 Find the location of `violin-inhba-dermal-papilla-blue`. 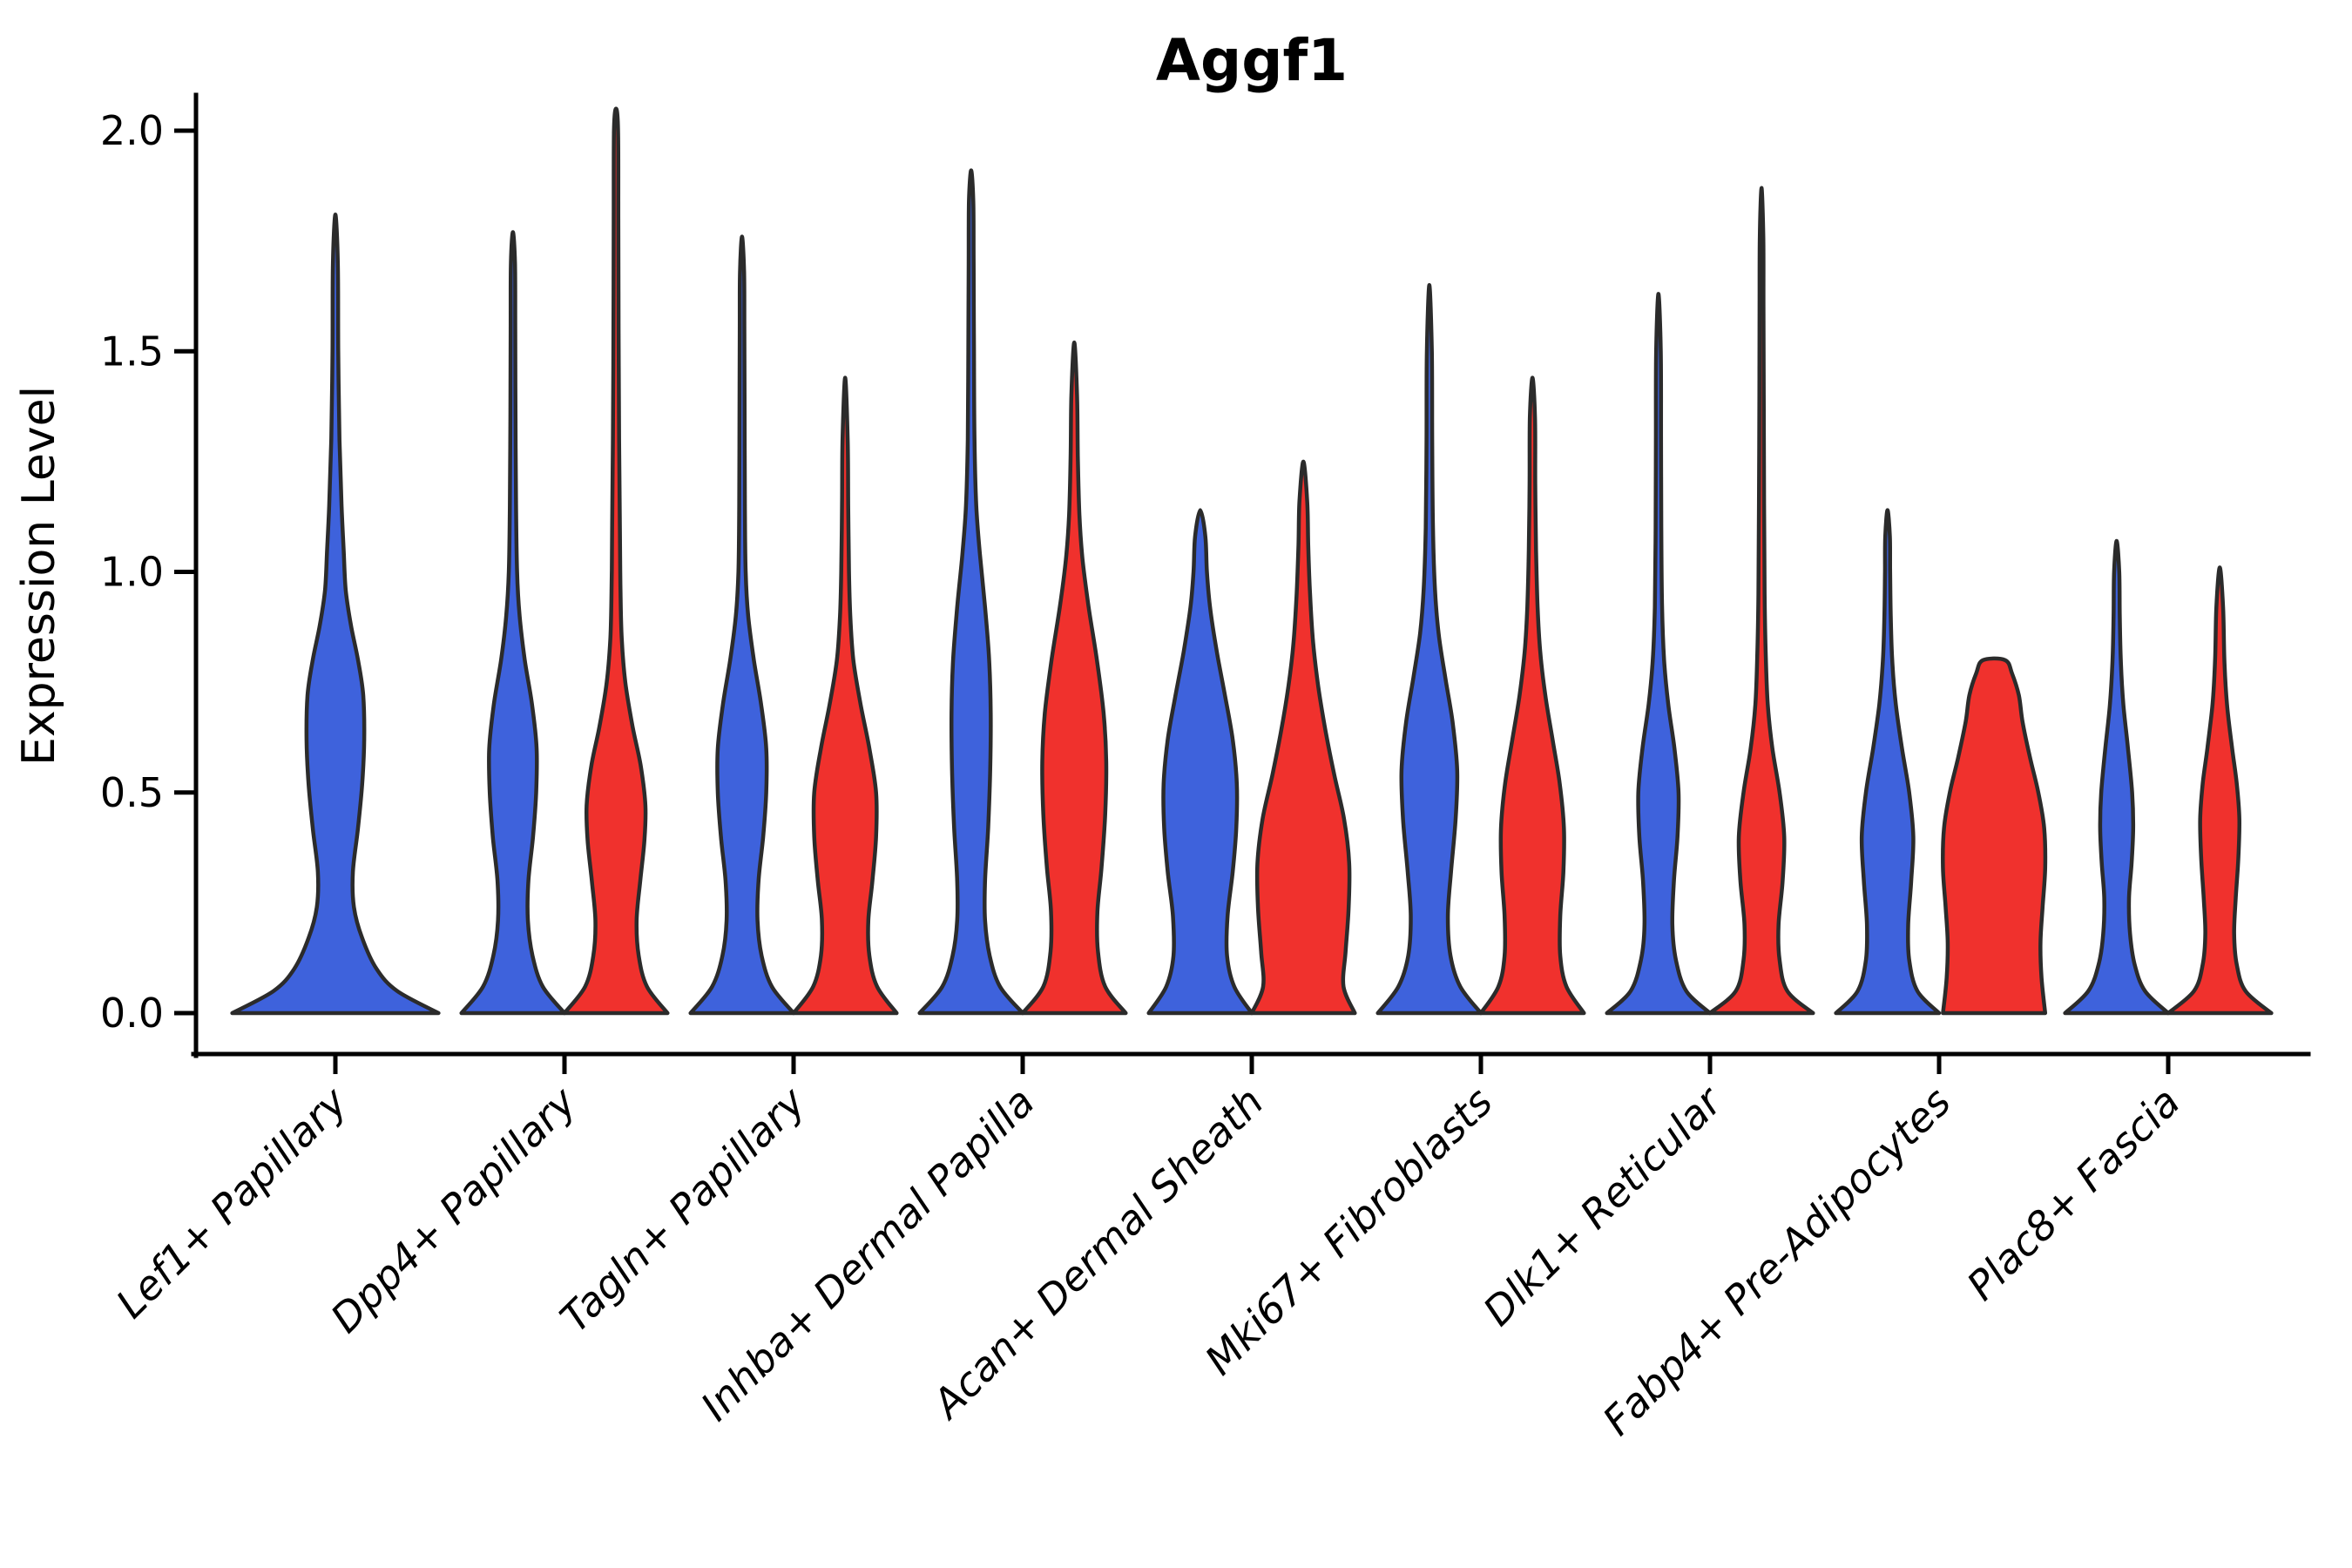

violin-inhba-dermal-papilla-blue is located at coordinates (971, 592).